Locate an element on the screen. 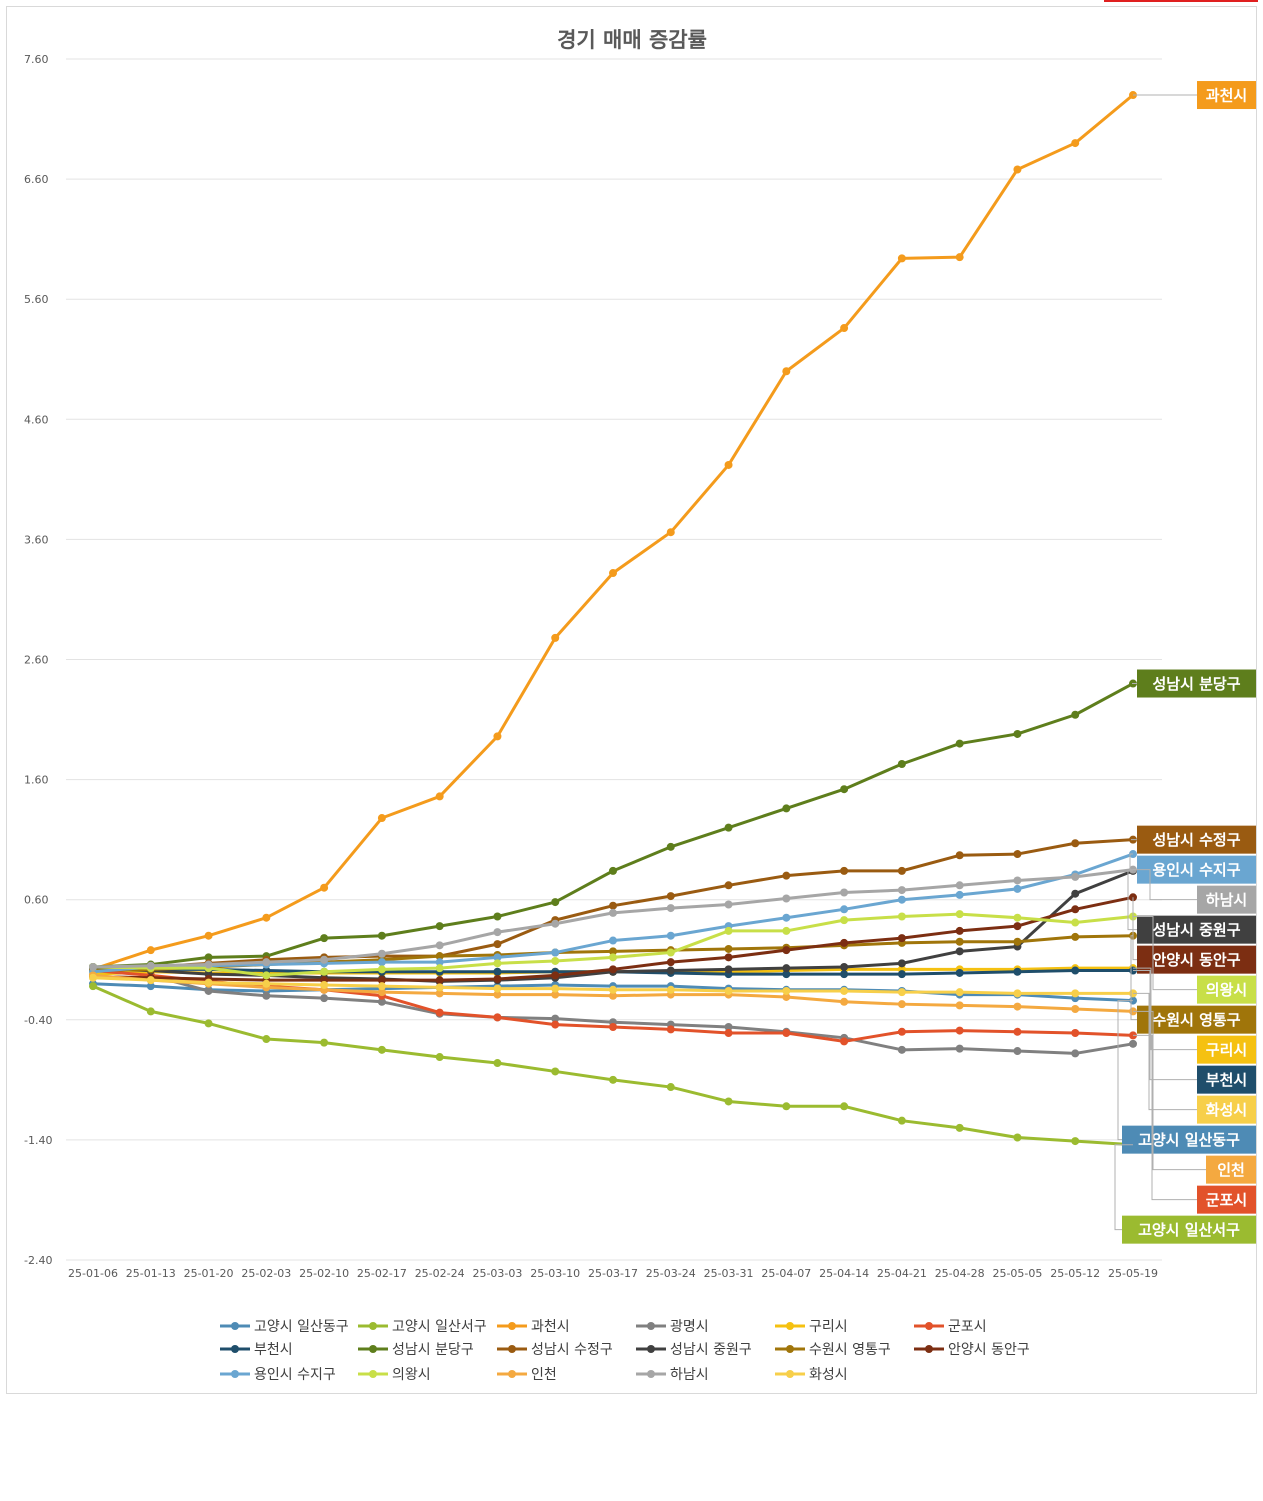 The height and width of the screenshot is (1501, 1263). x-tick-label: 25-04-07 is located at coordinates (786, 1273).